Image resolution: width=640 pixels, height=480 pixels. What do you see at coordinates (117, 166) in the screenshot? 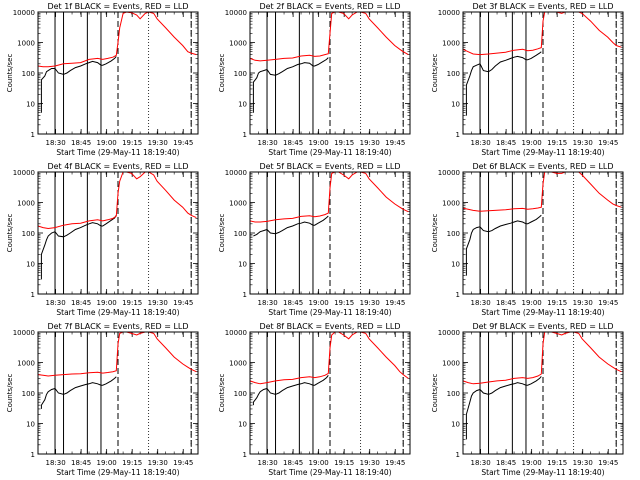
I see `chart-title: Det 4f BLACK = Events, RED = LLD` at bounding box center [117, 166].